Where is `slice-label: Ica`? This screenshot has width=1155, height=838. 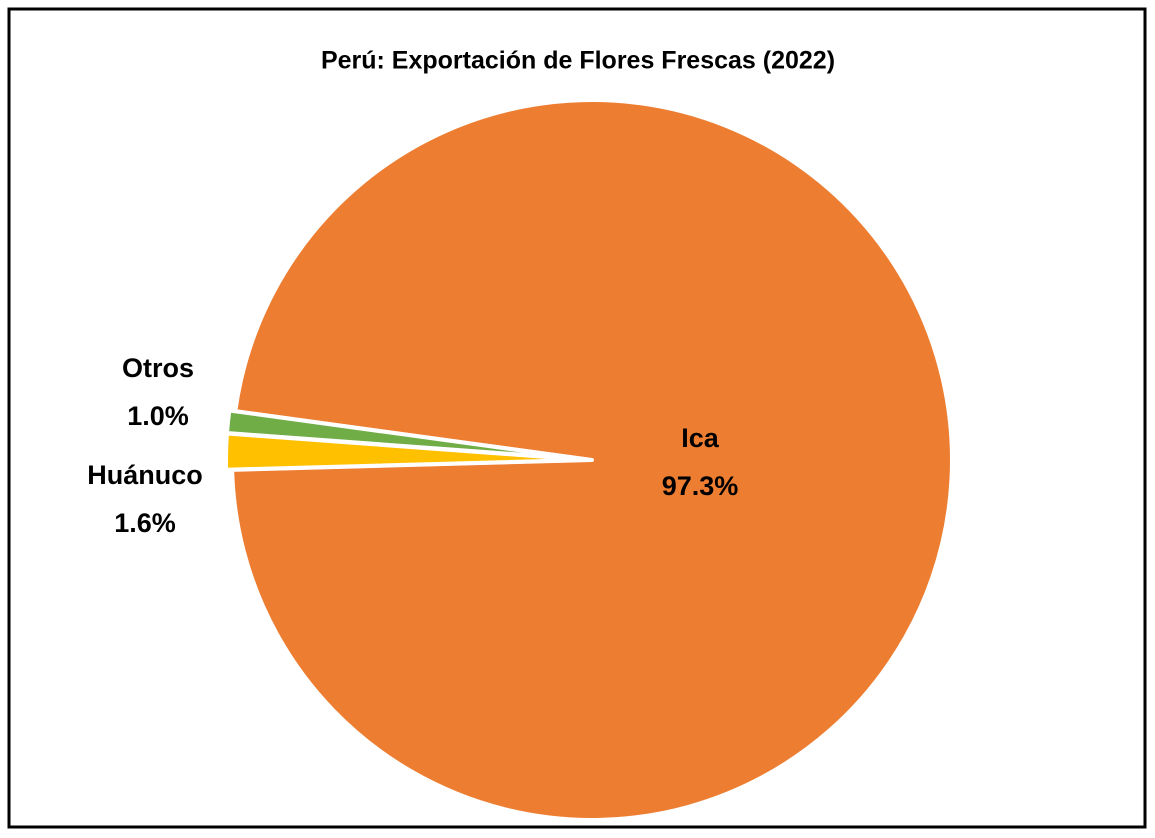
slice-label: Ica is located at coordinates (700, 438).